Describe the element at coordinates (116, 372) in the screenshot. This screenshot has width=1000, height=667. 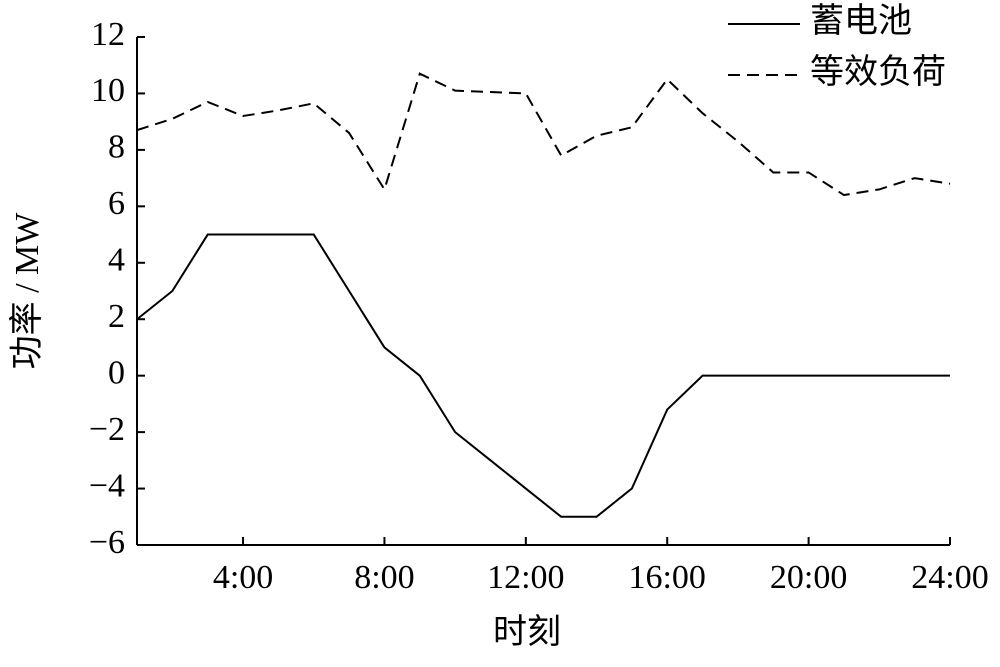
I see `y-tick-label: 0` at that location.